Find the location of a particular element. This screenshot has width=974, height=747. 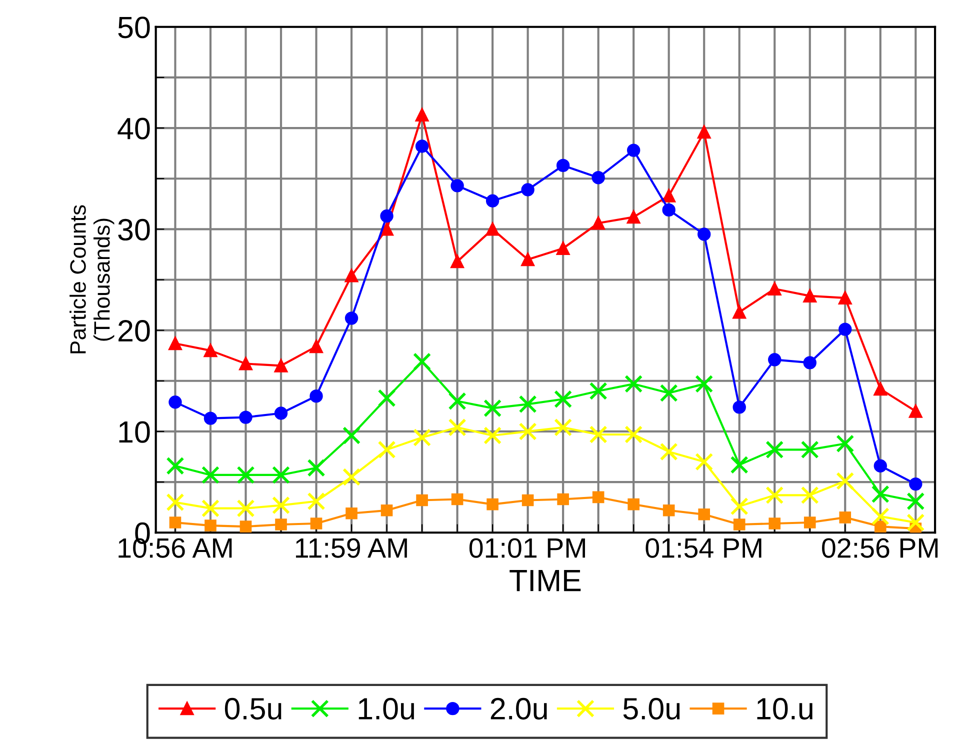

legend-label: 5.0u is located at coordinates (651, 709).